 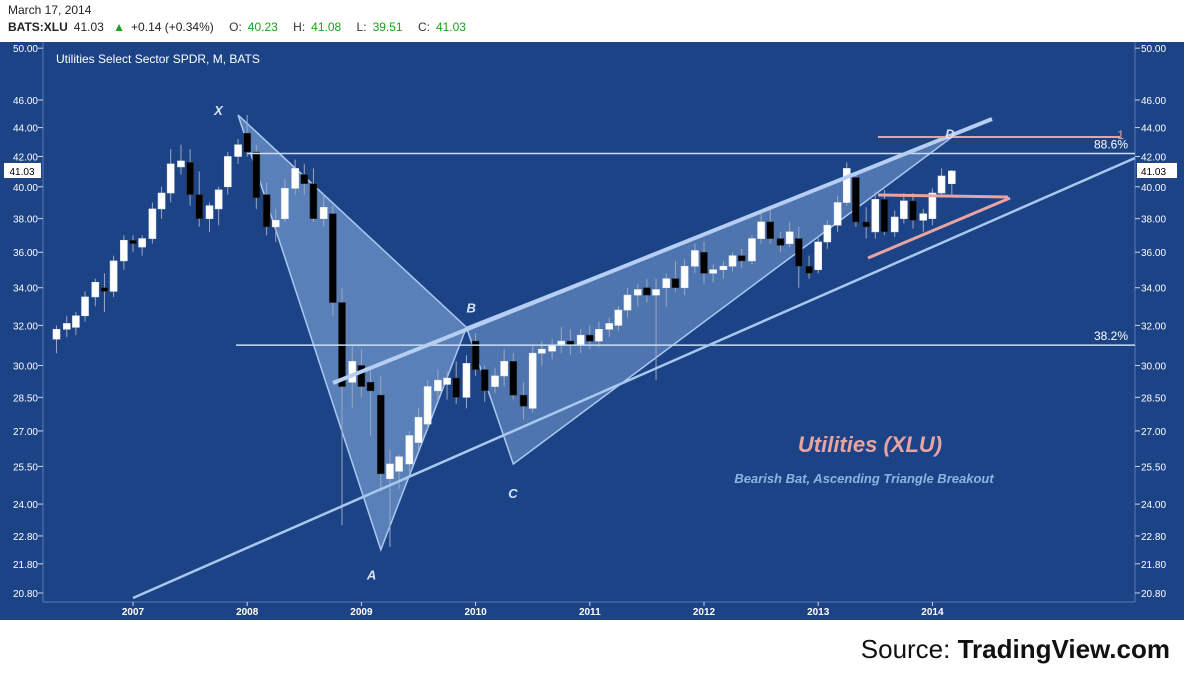 I want to click on fib-level-label: 38.2%, so click(x=1111, y=336).